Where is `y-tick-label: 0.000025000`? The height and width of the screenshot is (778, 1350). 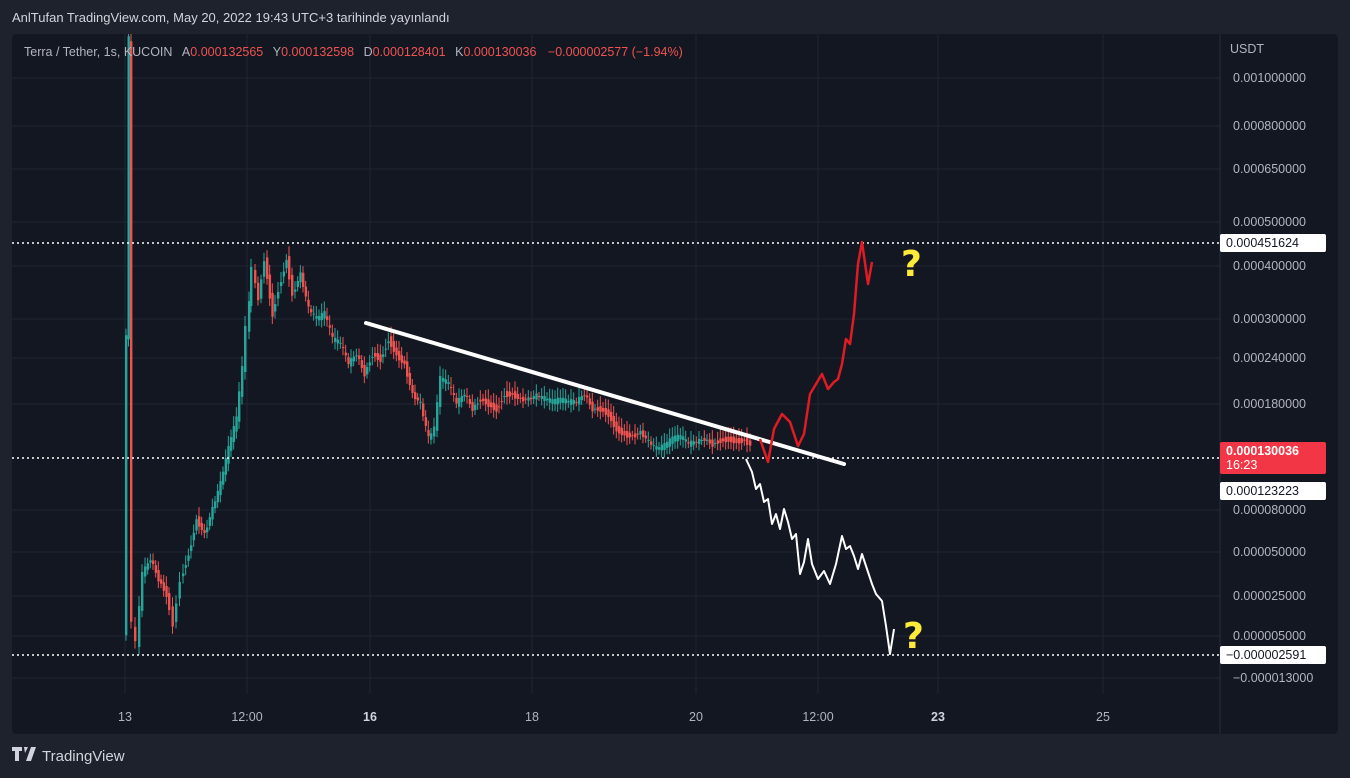
y-tick-label: 0.000025000 is located at coordinates (1269, 596).